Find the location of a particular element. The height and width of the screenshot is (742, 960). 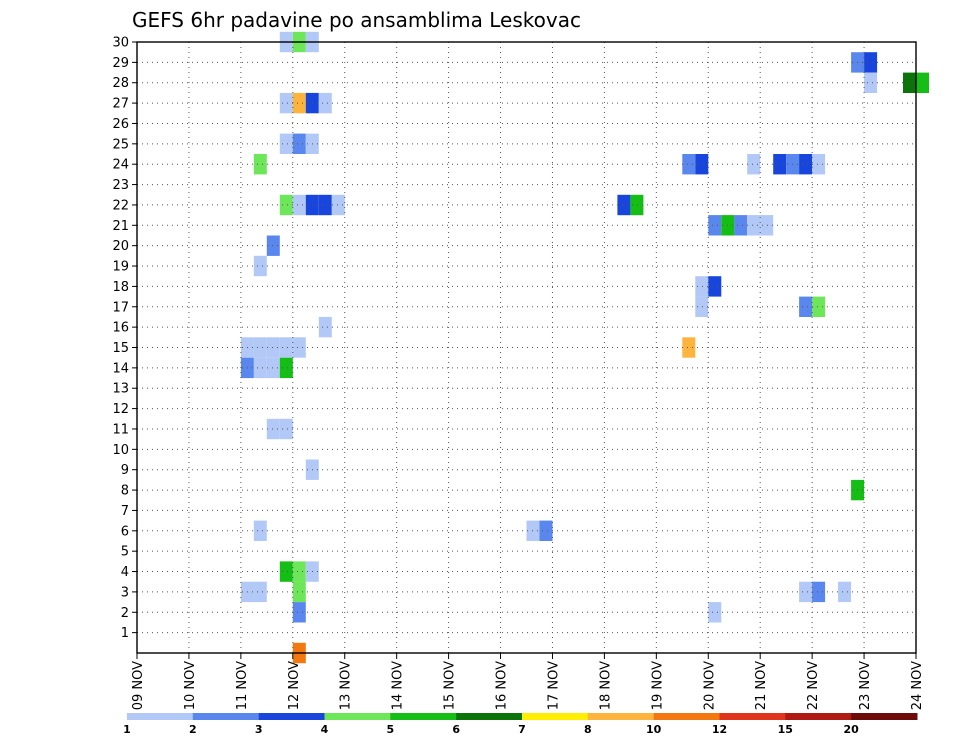

y-tick-label: 16 is located at coordinates (120, 328).